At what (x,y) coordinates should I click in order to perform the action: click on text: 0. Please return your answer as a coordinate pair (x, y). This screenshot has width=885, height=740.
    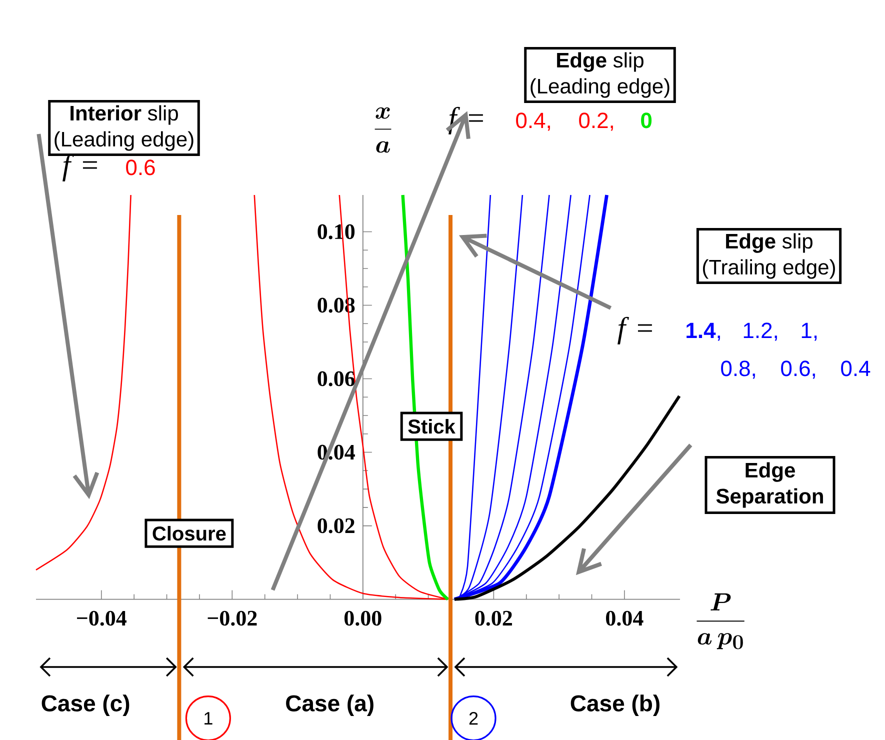
    Looking at the image, I should click on (646, 120).